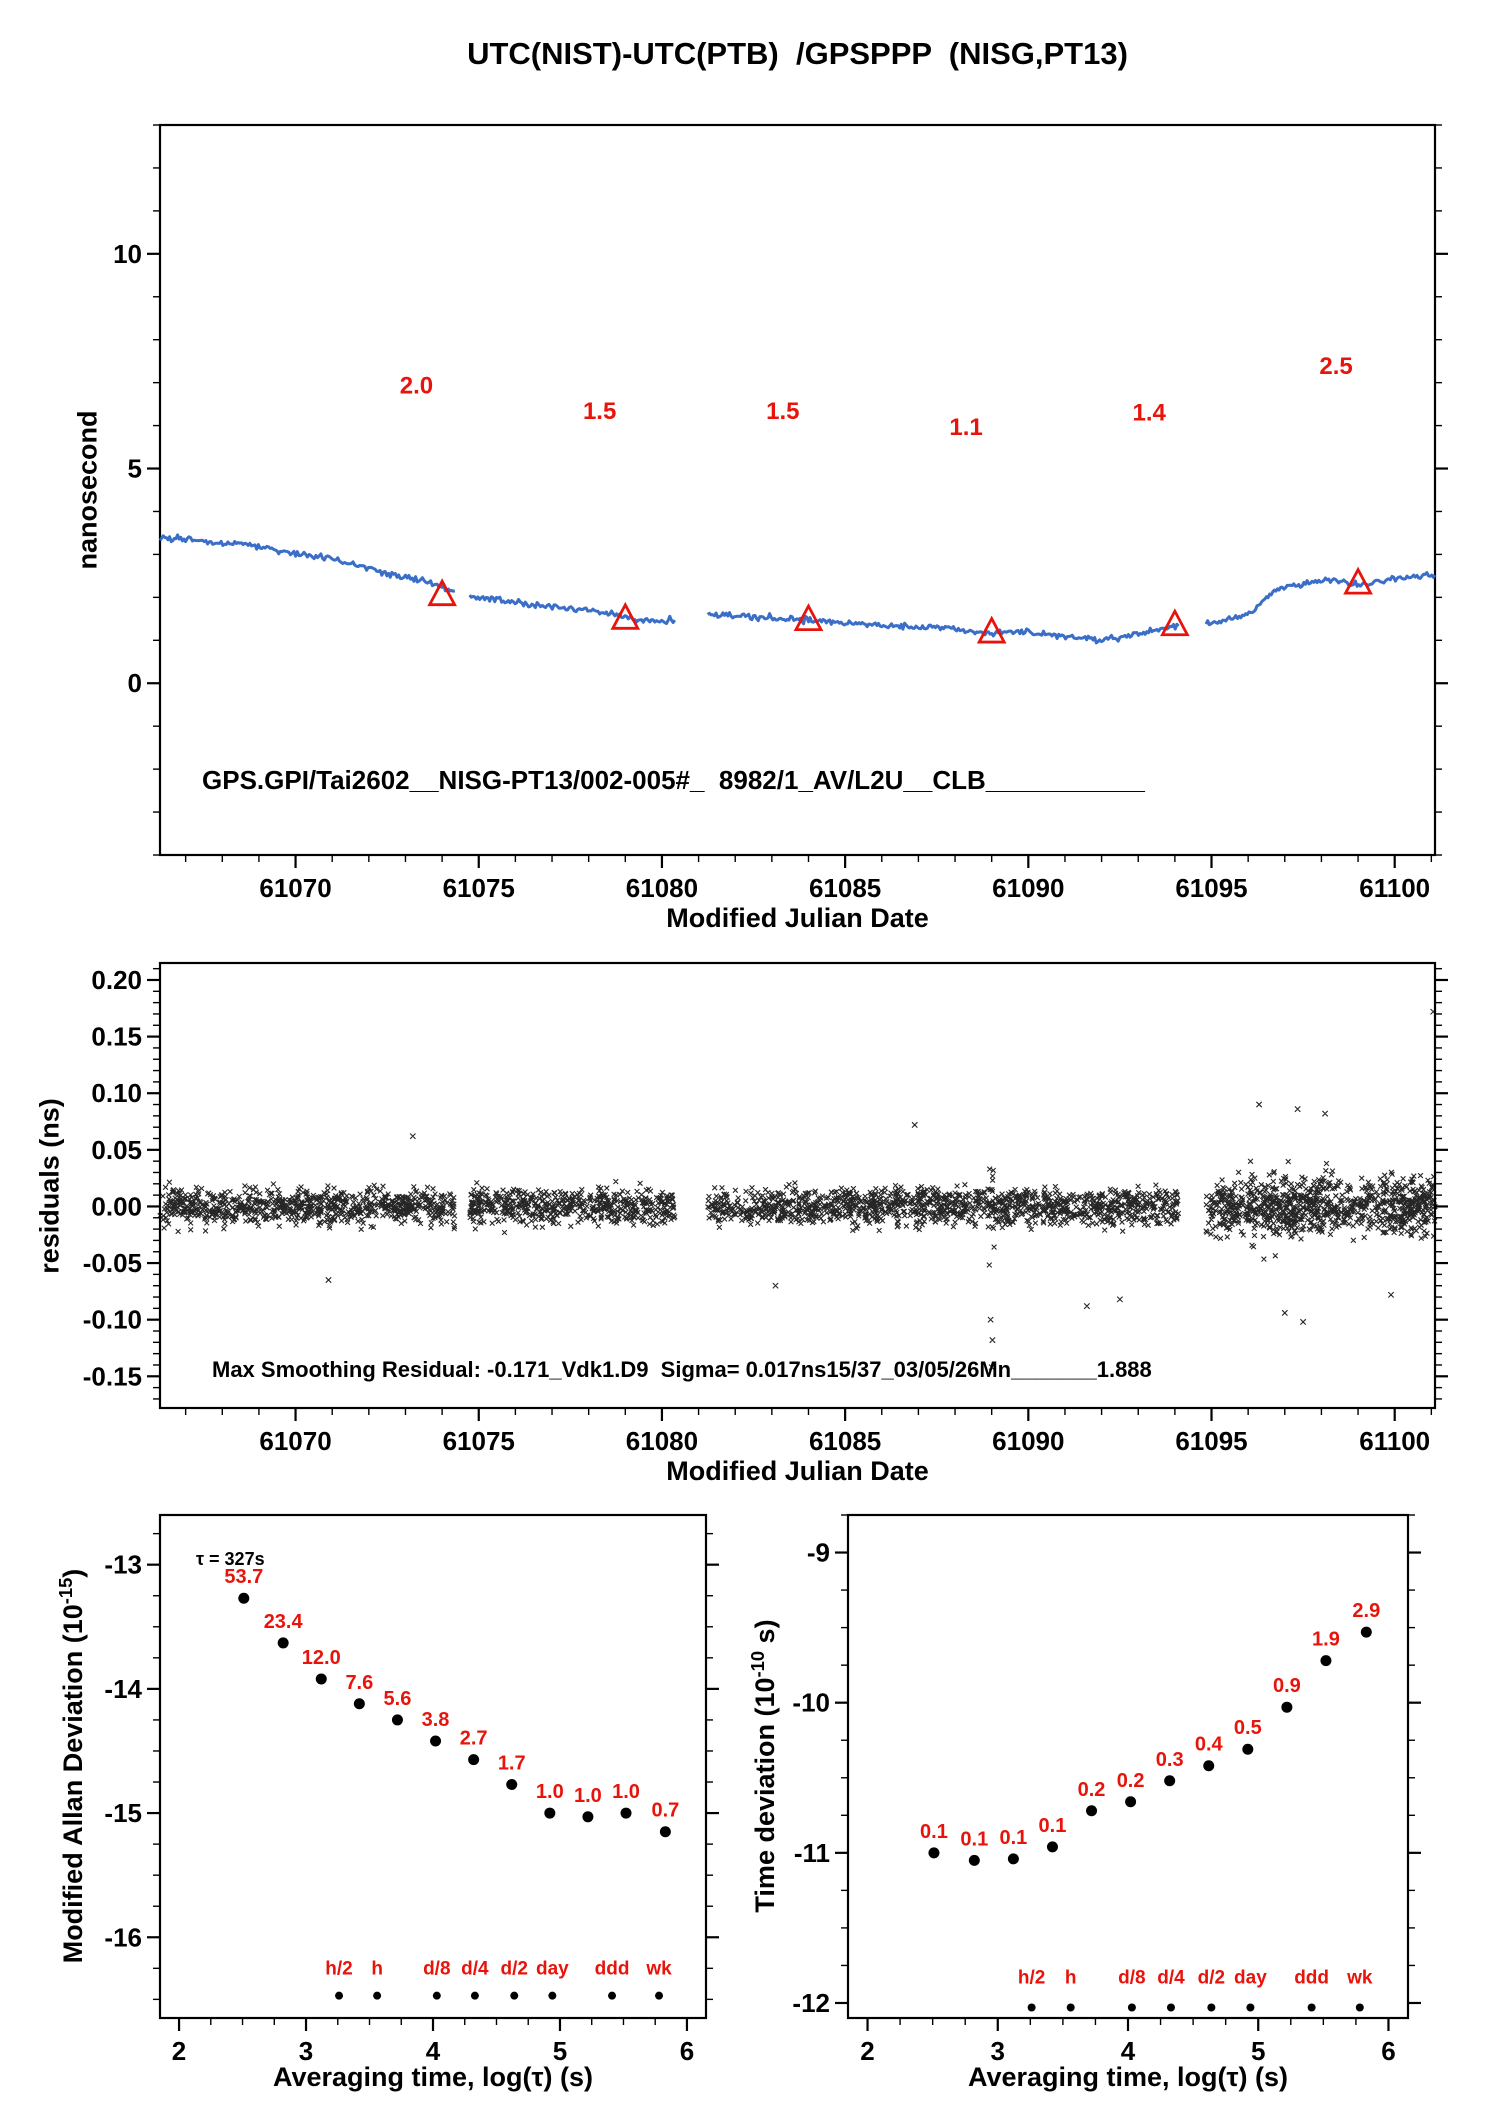 This screenshot has width=1488, height=2105. I want to click on yaxis-label-phase: nanosecond, so click(87, 490).